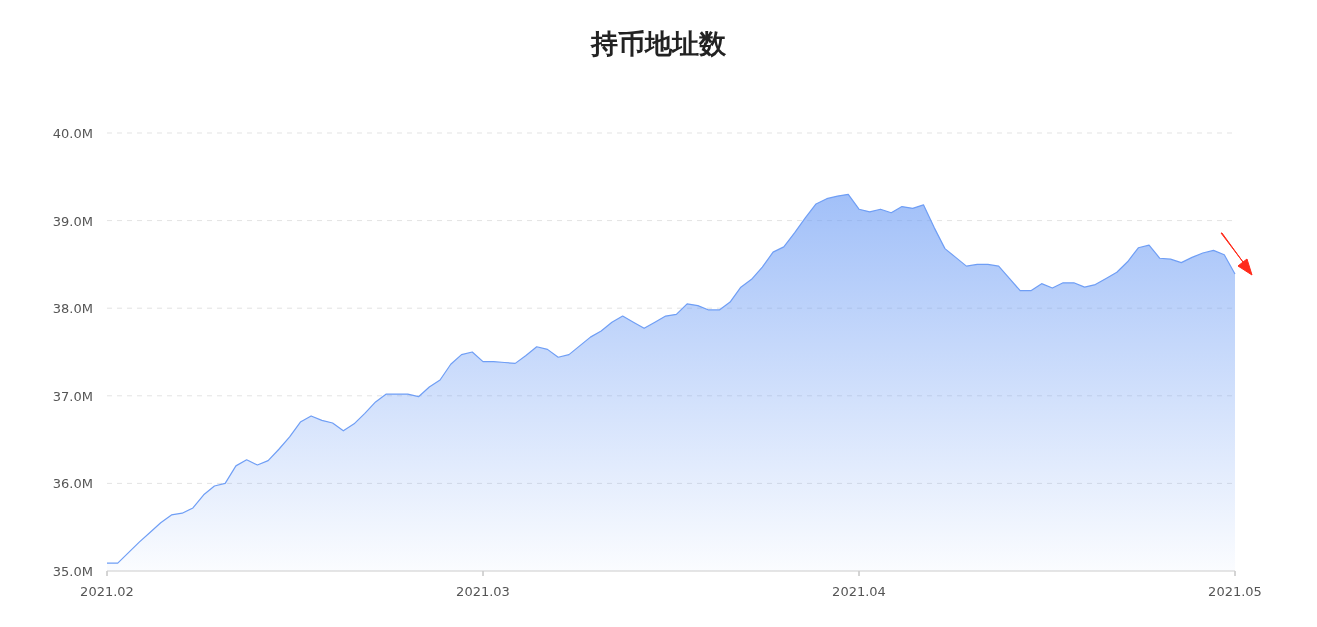 The height and width of the screenshot is (627, 1317). What do you see at coordinates (107, 591) in the screenshot?
I see `x-tick-label: 2021.02` at bounding box center [107, 591].